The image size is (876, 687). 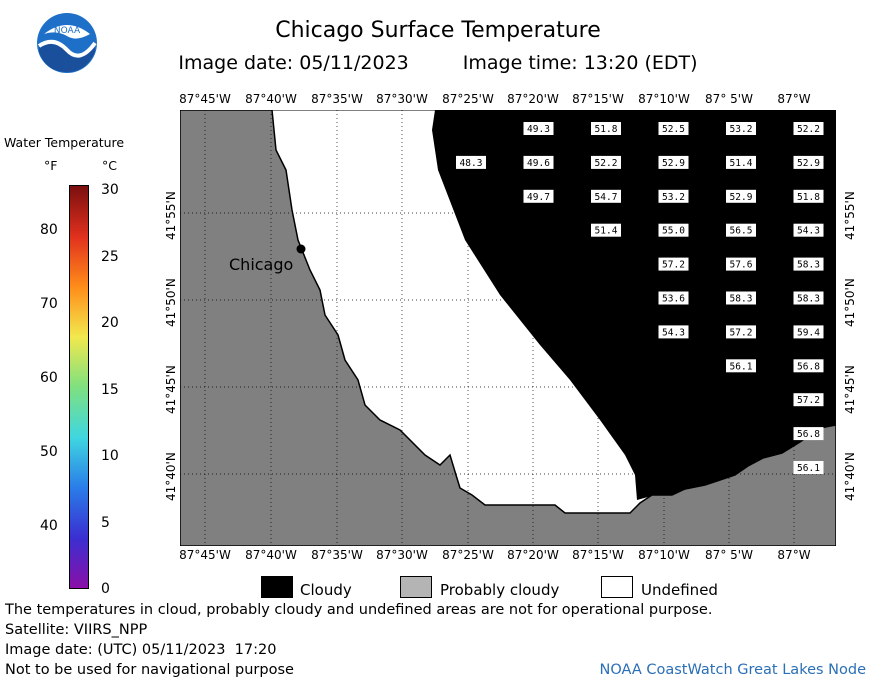 What do you see at coordinates (67, 31) in the screenshot?
I see `noaa-logo-text: NOAA` at bounding box center [67, 31].